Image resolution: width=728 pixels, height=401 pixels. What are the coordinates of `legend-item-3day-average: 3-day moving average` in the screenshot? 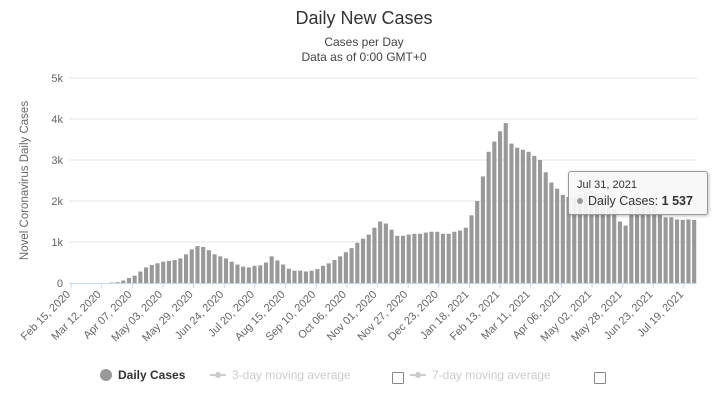 It's located at (280, 375).